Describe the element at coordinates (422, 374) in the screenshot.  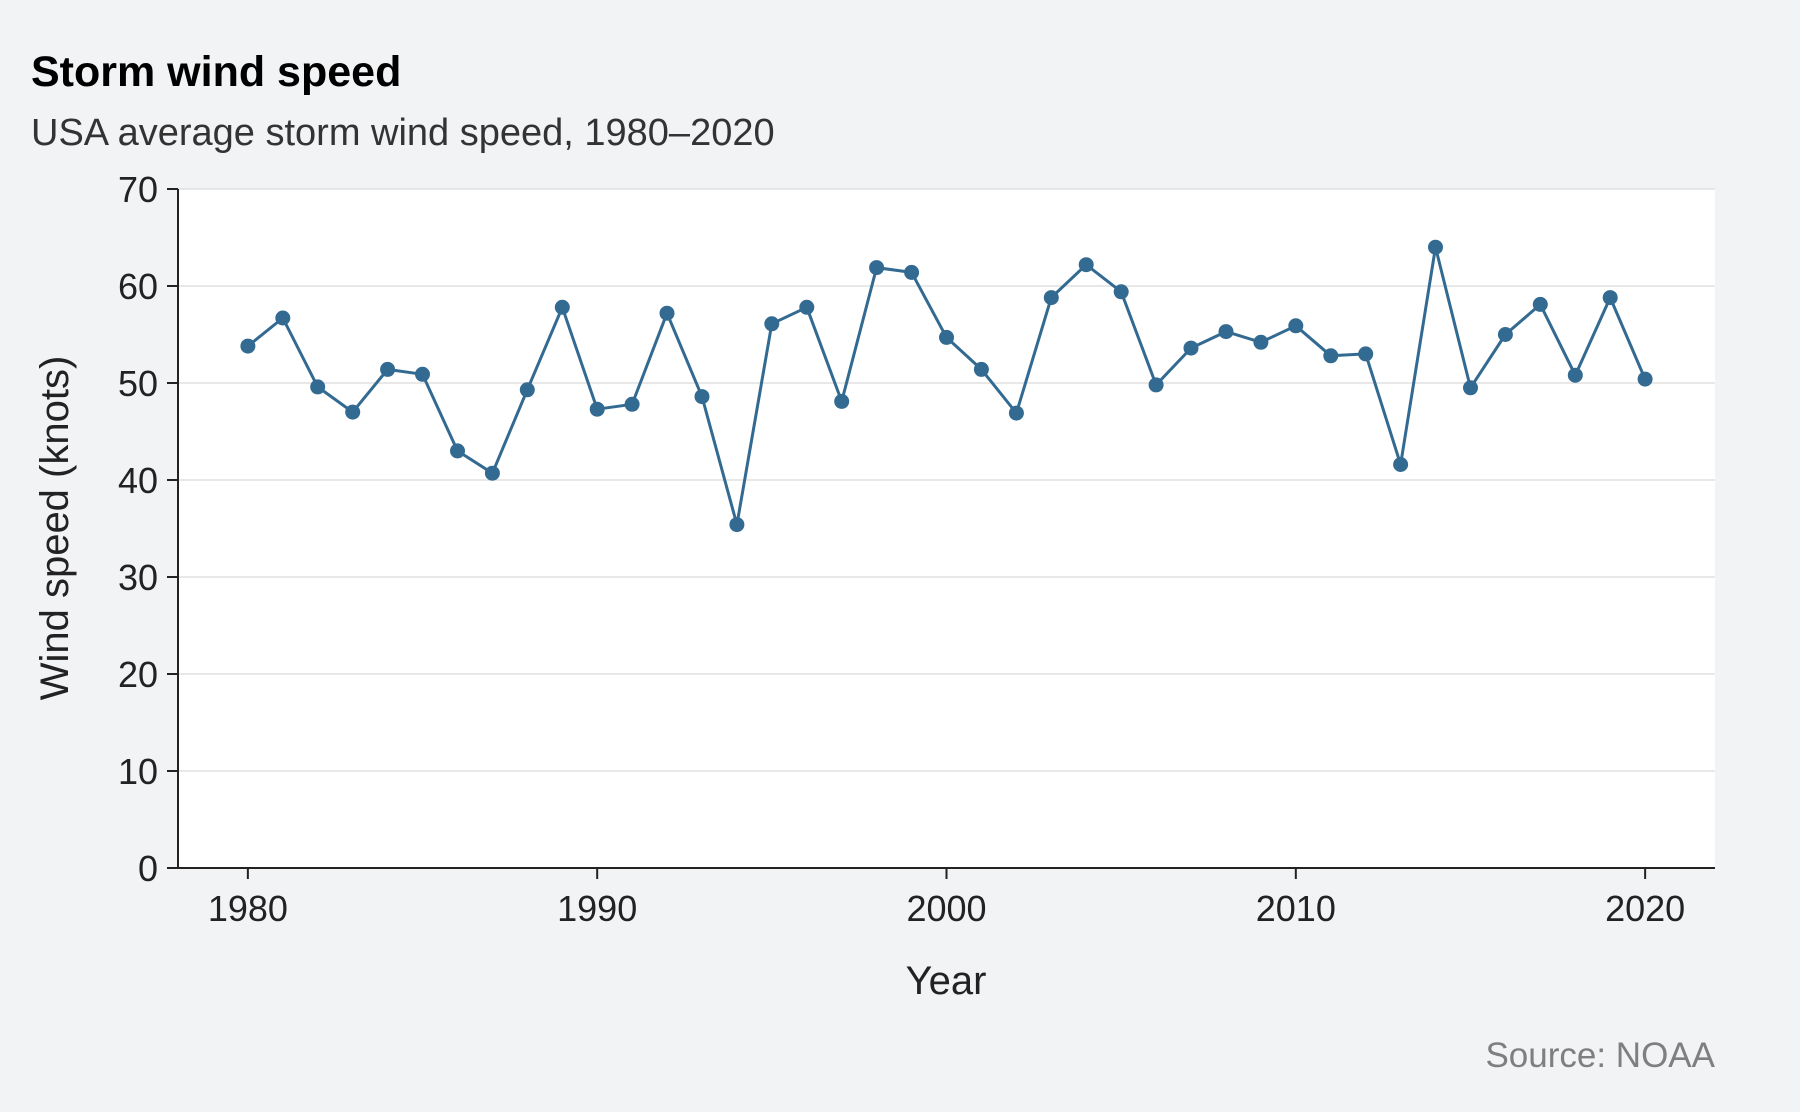
I see `data-point-1985` at that location.